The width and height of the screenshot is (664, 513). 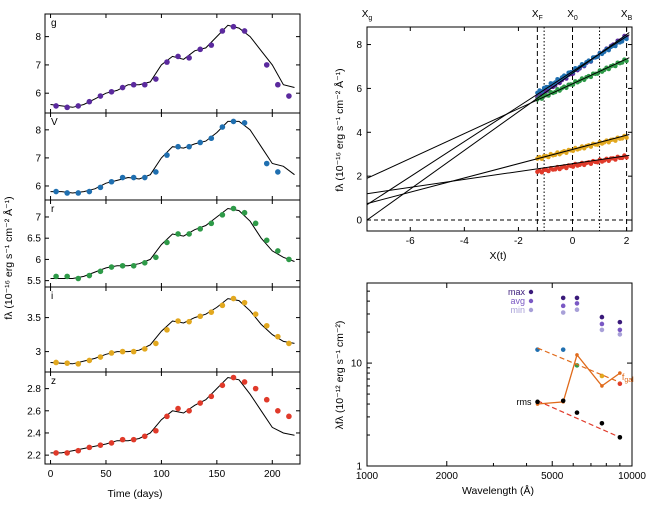 I want to click on x-tick-label: -6, so click(x=410, y=241).